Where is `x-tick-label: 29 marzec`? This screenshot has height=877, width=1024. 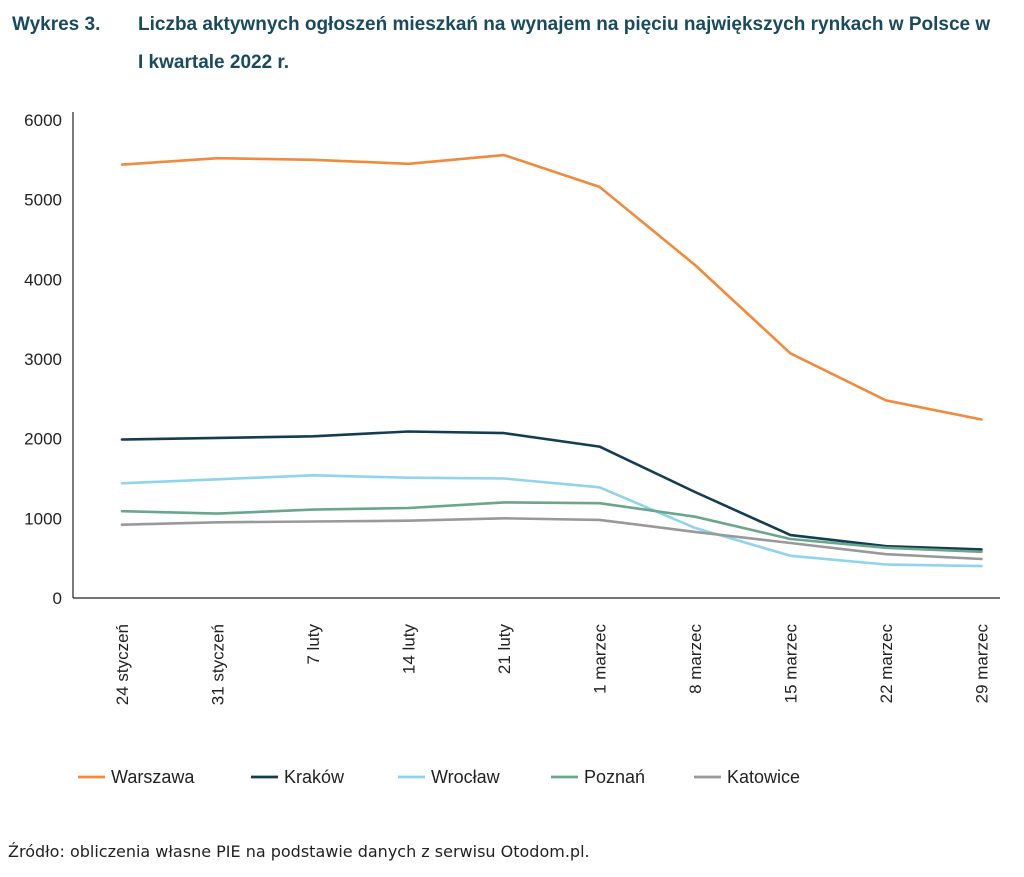
x-tick-label: 29 marzec is located at coordinates (982, 664).